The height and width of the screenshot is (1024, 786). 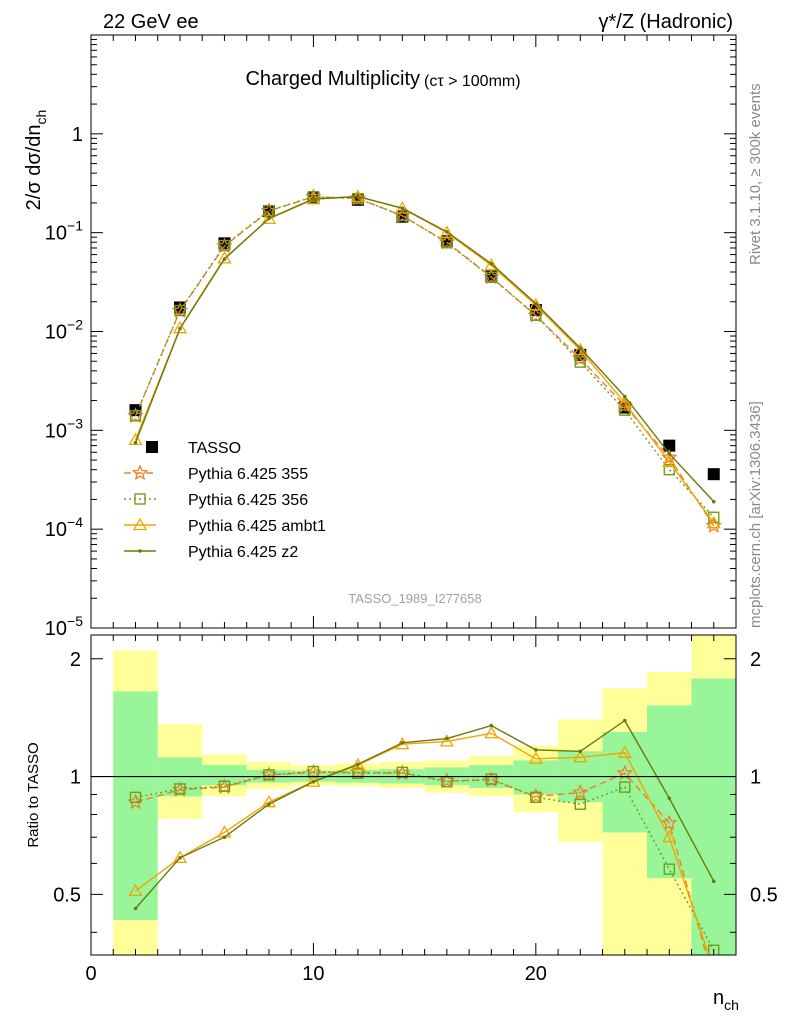 I want to click on ratio-x-tick-label: 0, so click(x=90, y=974).